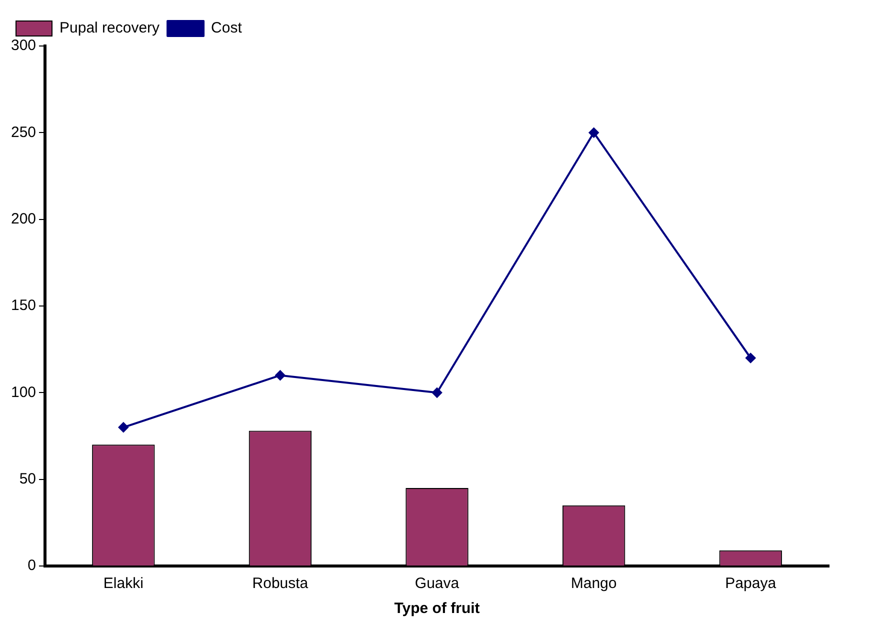 Image resolution: width=877 pixels, height=630 pixels. Describe the element at coordinates (227, 28) in the screenshot. I see `legend-label: Cost` at that location.